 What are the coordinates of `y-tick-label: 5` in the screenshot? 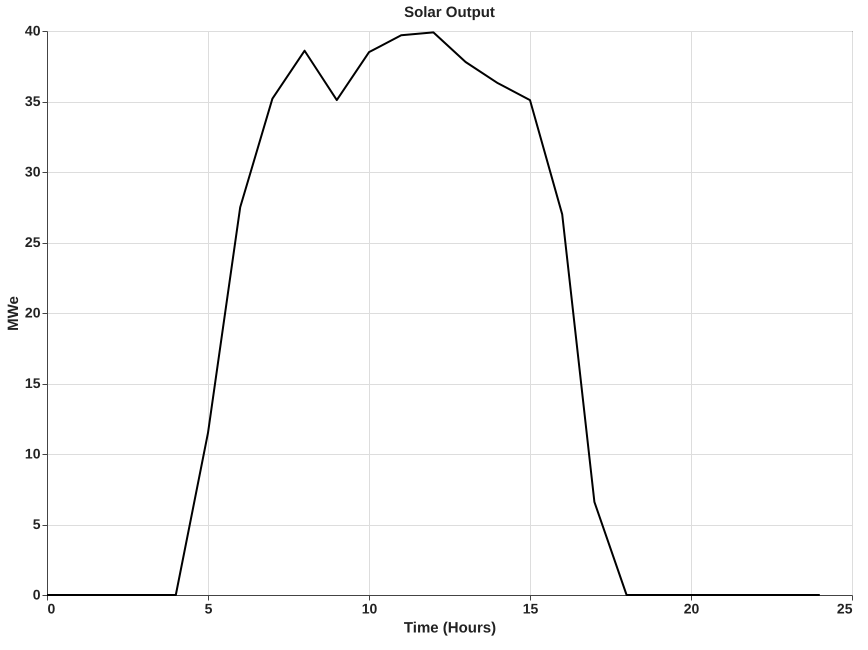 It's located at (36, 524).